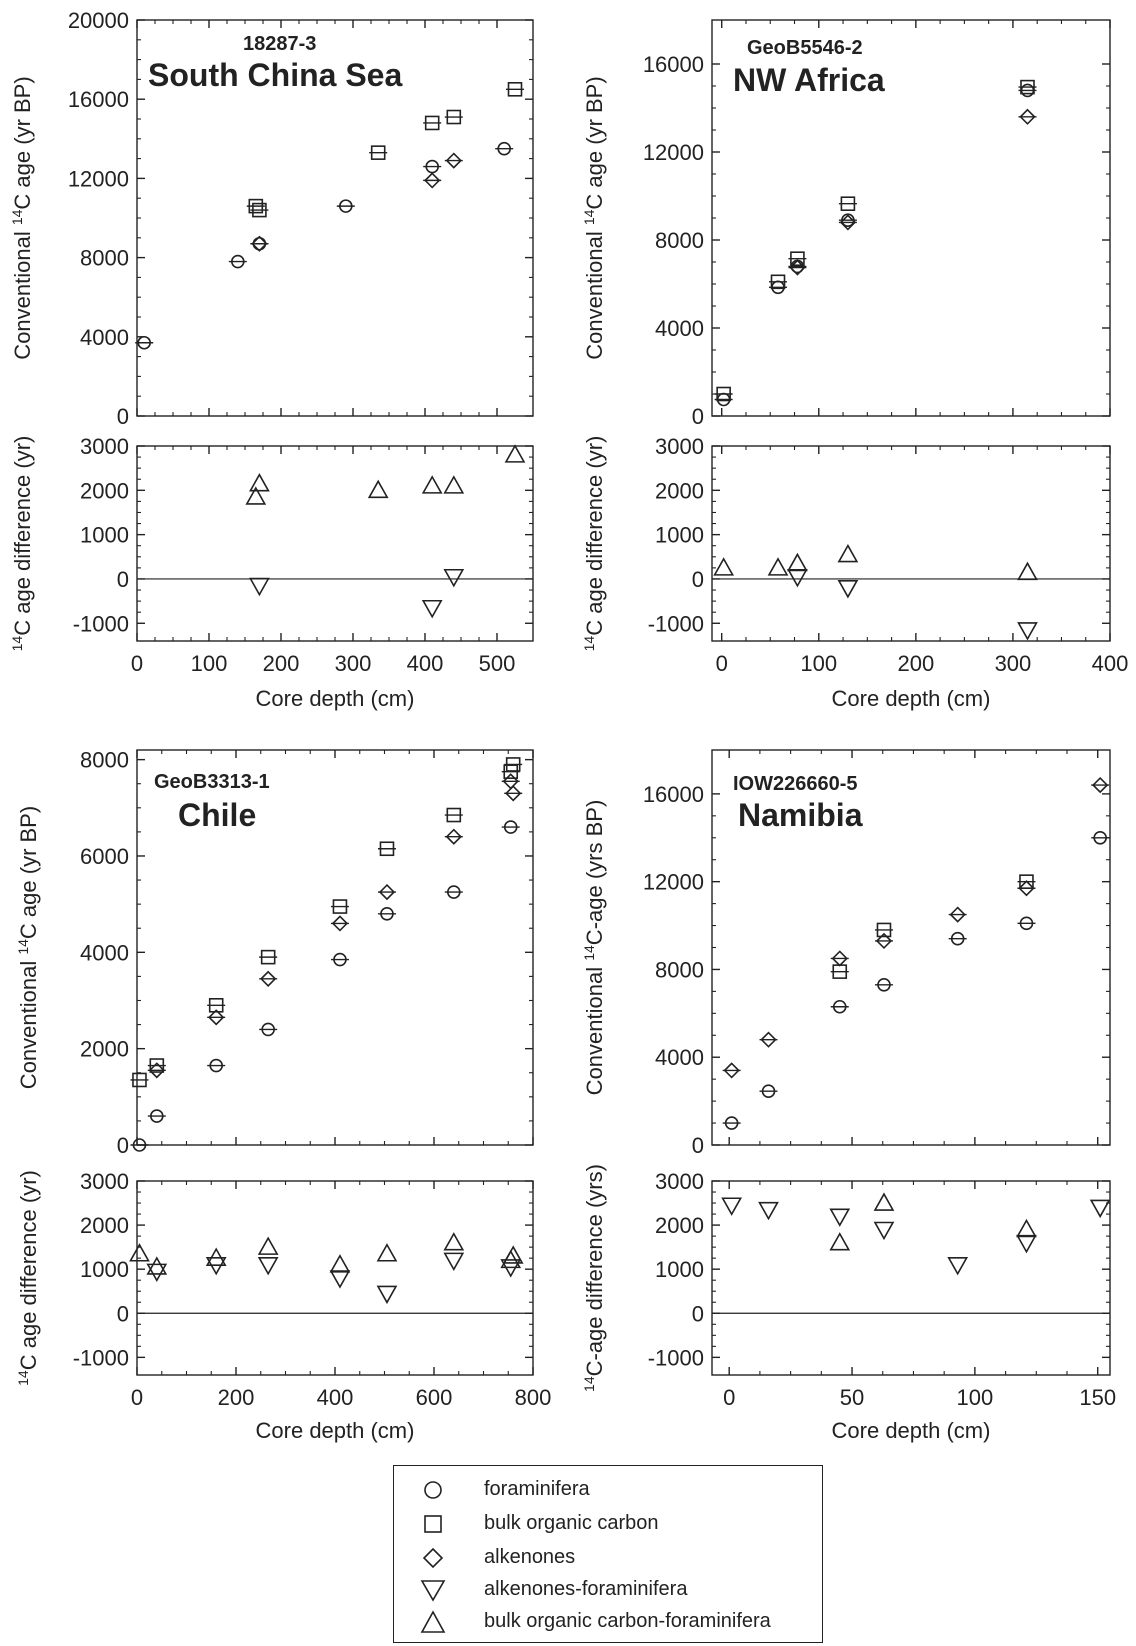 This screenshot has height=1646, width=1136. What do you see at coordinates (104, 856) in the screenshot?
I see `y-tick-label: 6000` at bounding box center [104, 856].